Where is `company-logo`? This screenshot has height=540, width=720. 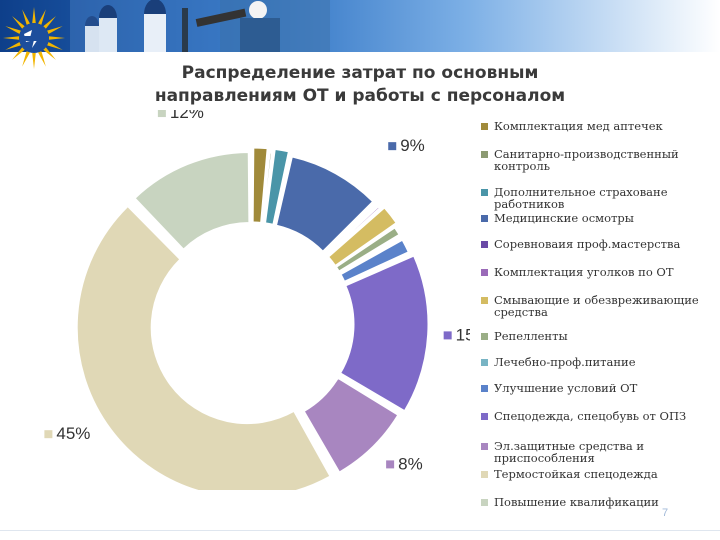
company-logo is located at coordinates (34, 38).